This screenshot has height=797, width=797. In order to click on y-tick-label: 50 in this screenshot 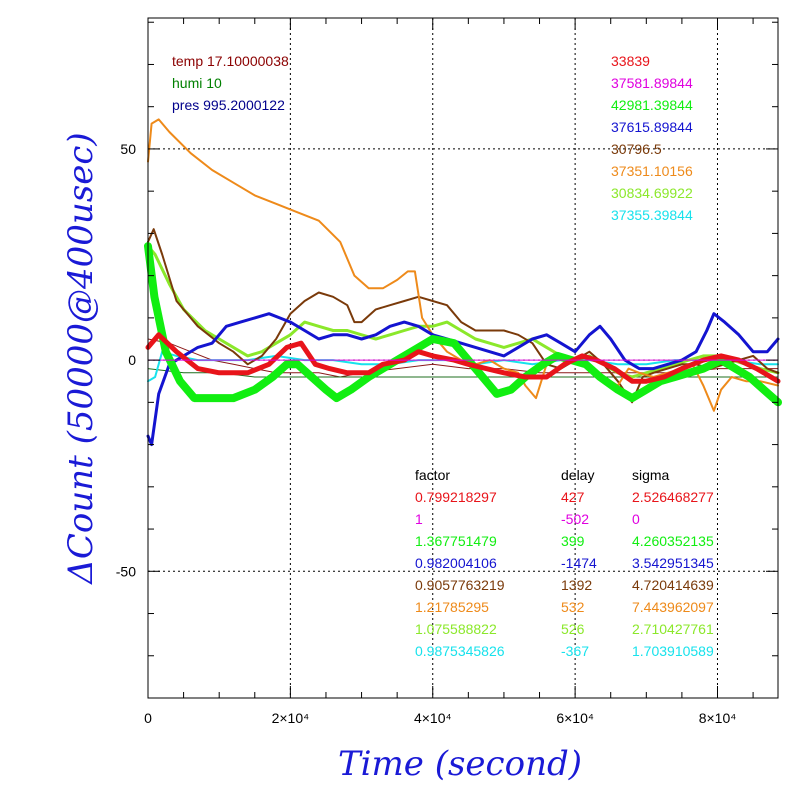, I will do `click(128, 149)`.